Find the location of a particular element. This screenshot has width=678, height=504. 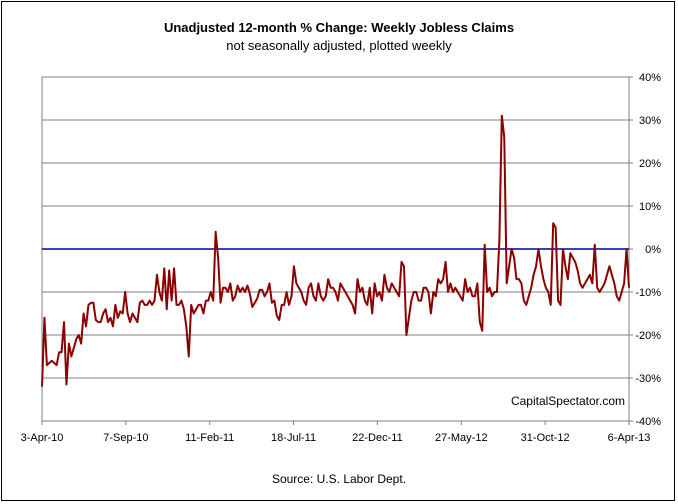

chart-subtitle: not seasonally adjusted, plotted weekly is located at coordinates (339, 45).